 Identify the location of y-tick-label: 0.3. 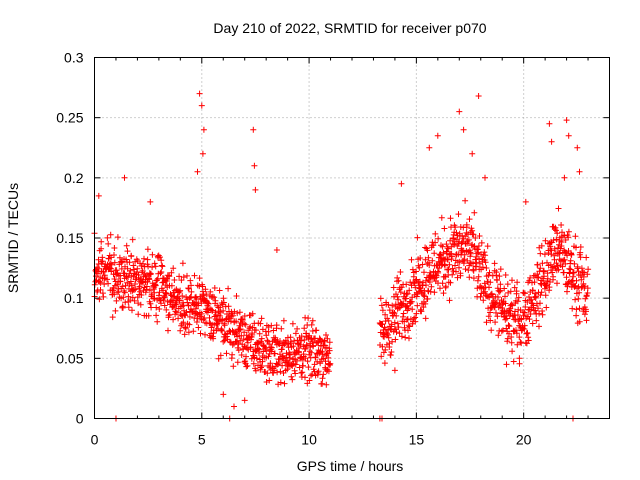
(74, 58).